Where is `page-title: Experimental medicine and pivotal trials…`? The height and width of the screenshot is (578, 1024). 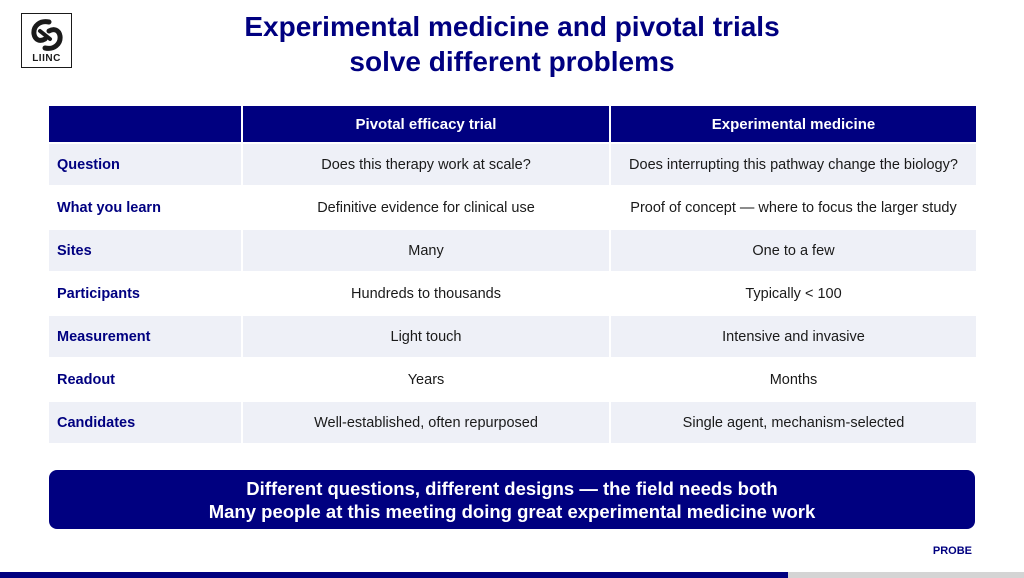 page-title: Experimental medicine and pivotal trials… is located at coordinates (512, 44).